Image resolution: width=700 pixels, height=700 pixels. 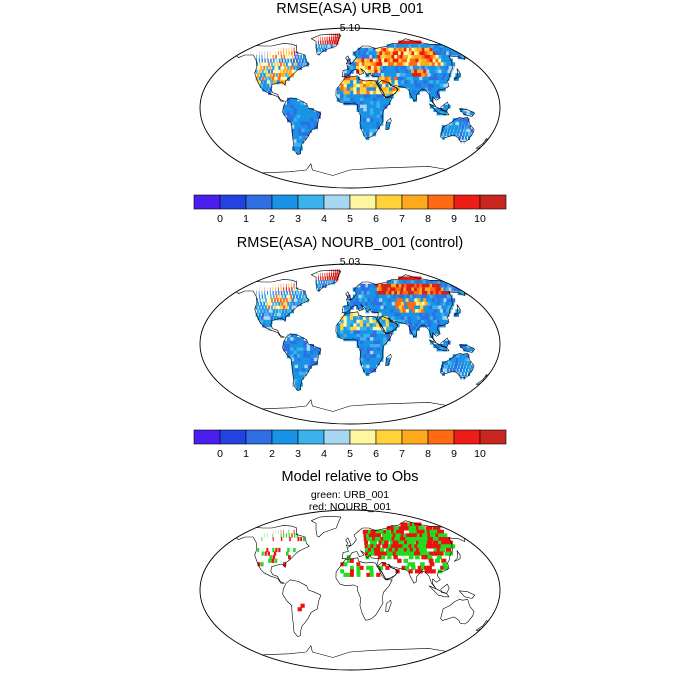 I want to click on panel3-map, so click(x=350, y=590).